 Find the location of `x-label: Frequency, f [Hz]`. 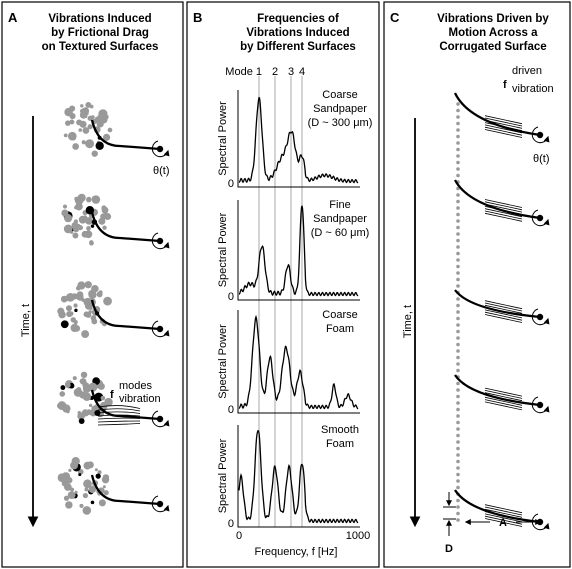

x-label: Frequency, f [Hz] is located at coordinates (296, 552).